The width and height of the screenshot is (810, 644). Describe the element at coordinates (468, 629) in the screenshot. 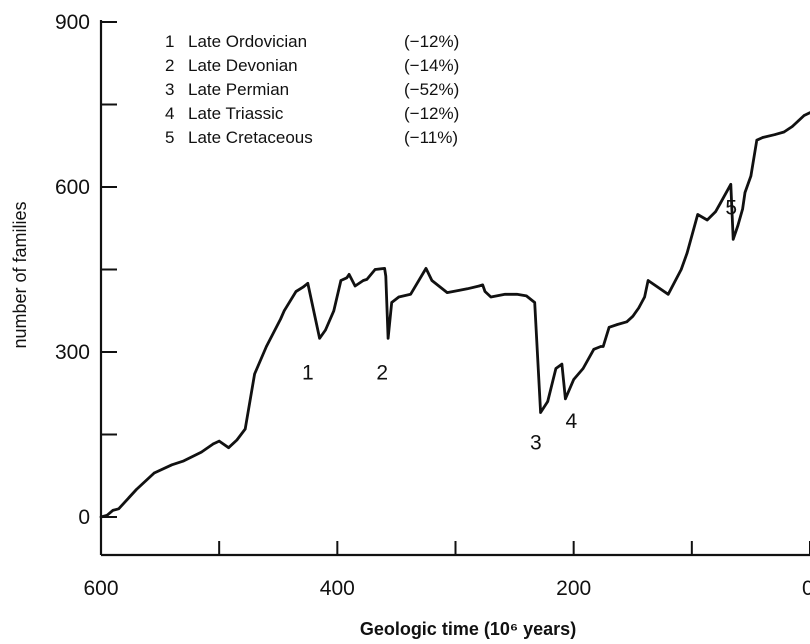

I see `x-axis-title: Geologic time (10⁶ years)` at that location.